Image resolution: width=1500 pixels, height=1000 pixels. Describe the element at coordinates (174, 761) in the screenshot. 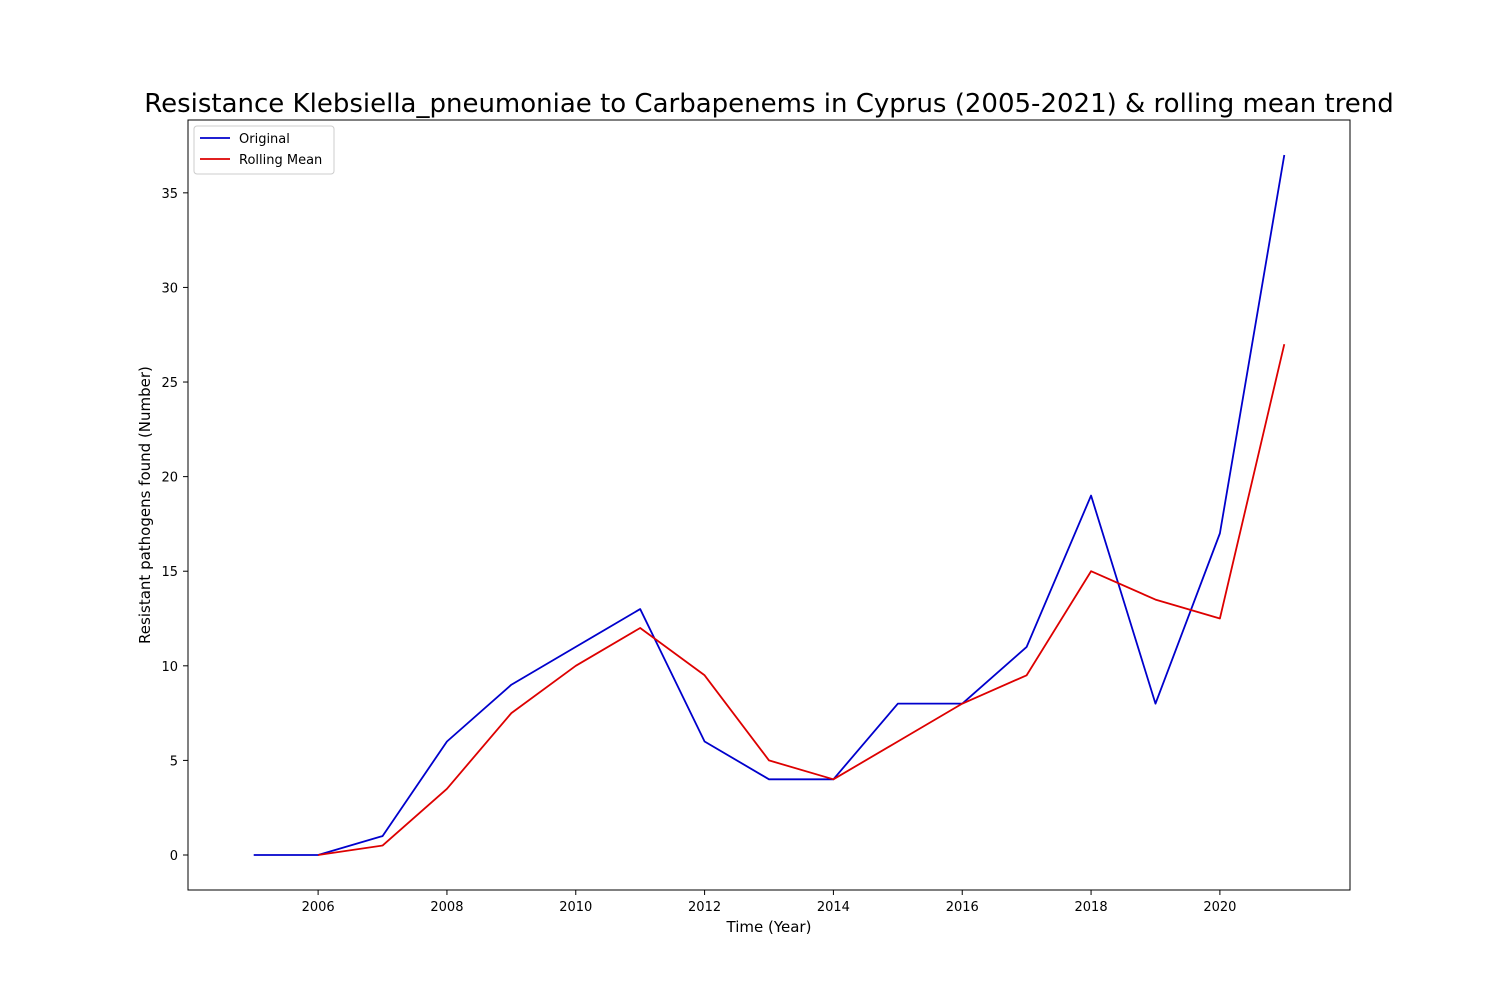

I see `y-tick-label: 5` at that location.